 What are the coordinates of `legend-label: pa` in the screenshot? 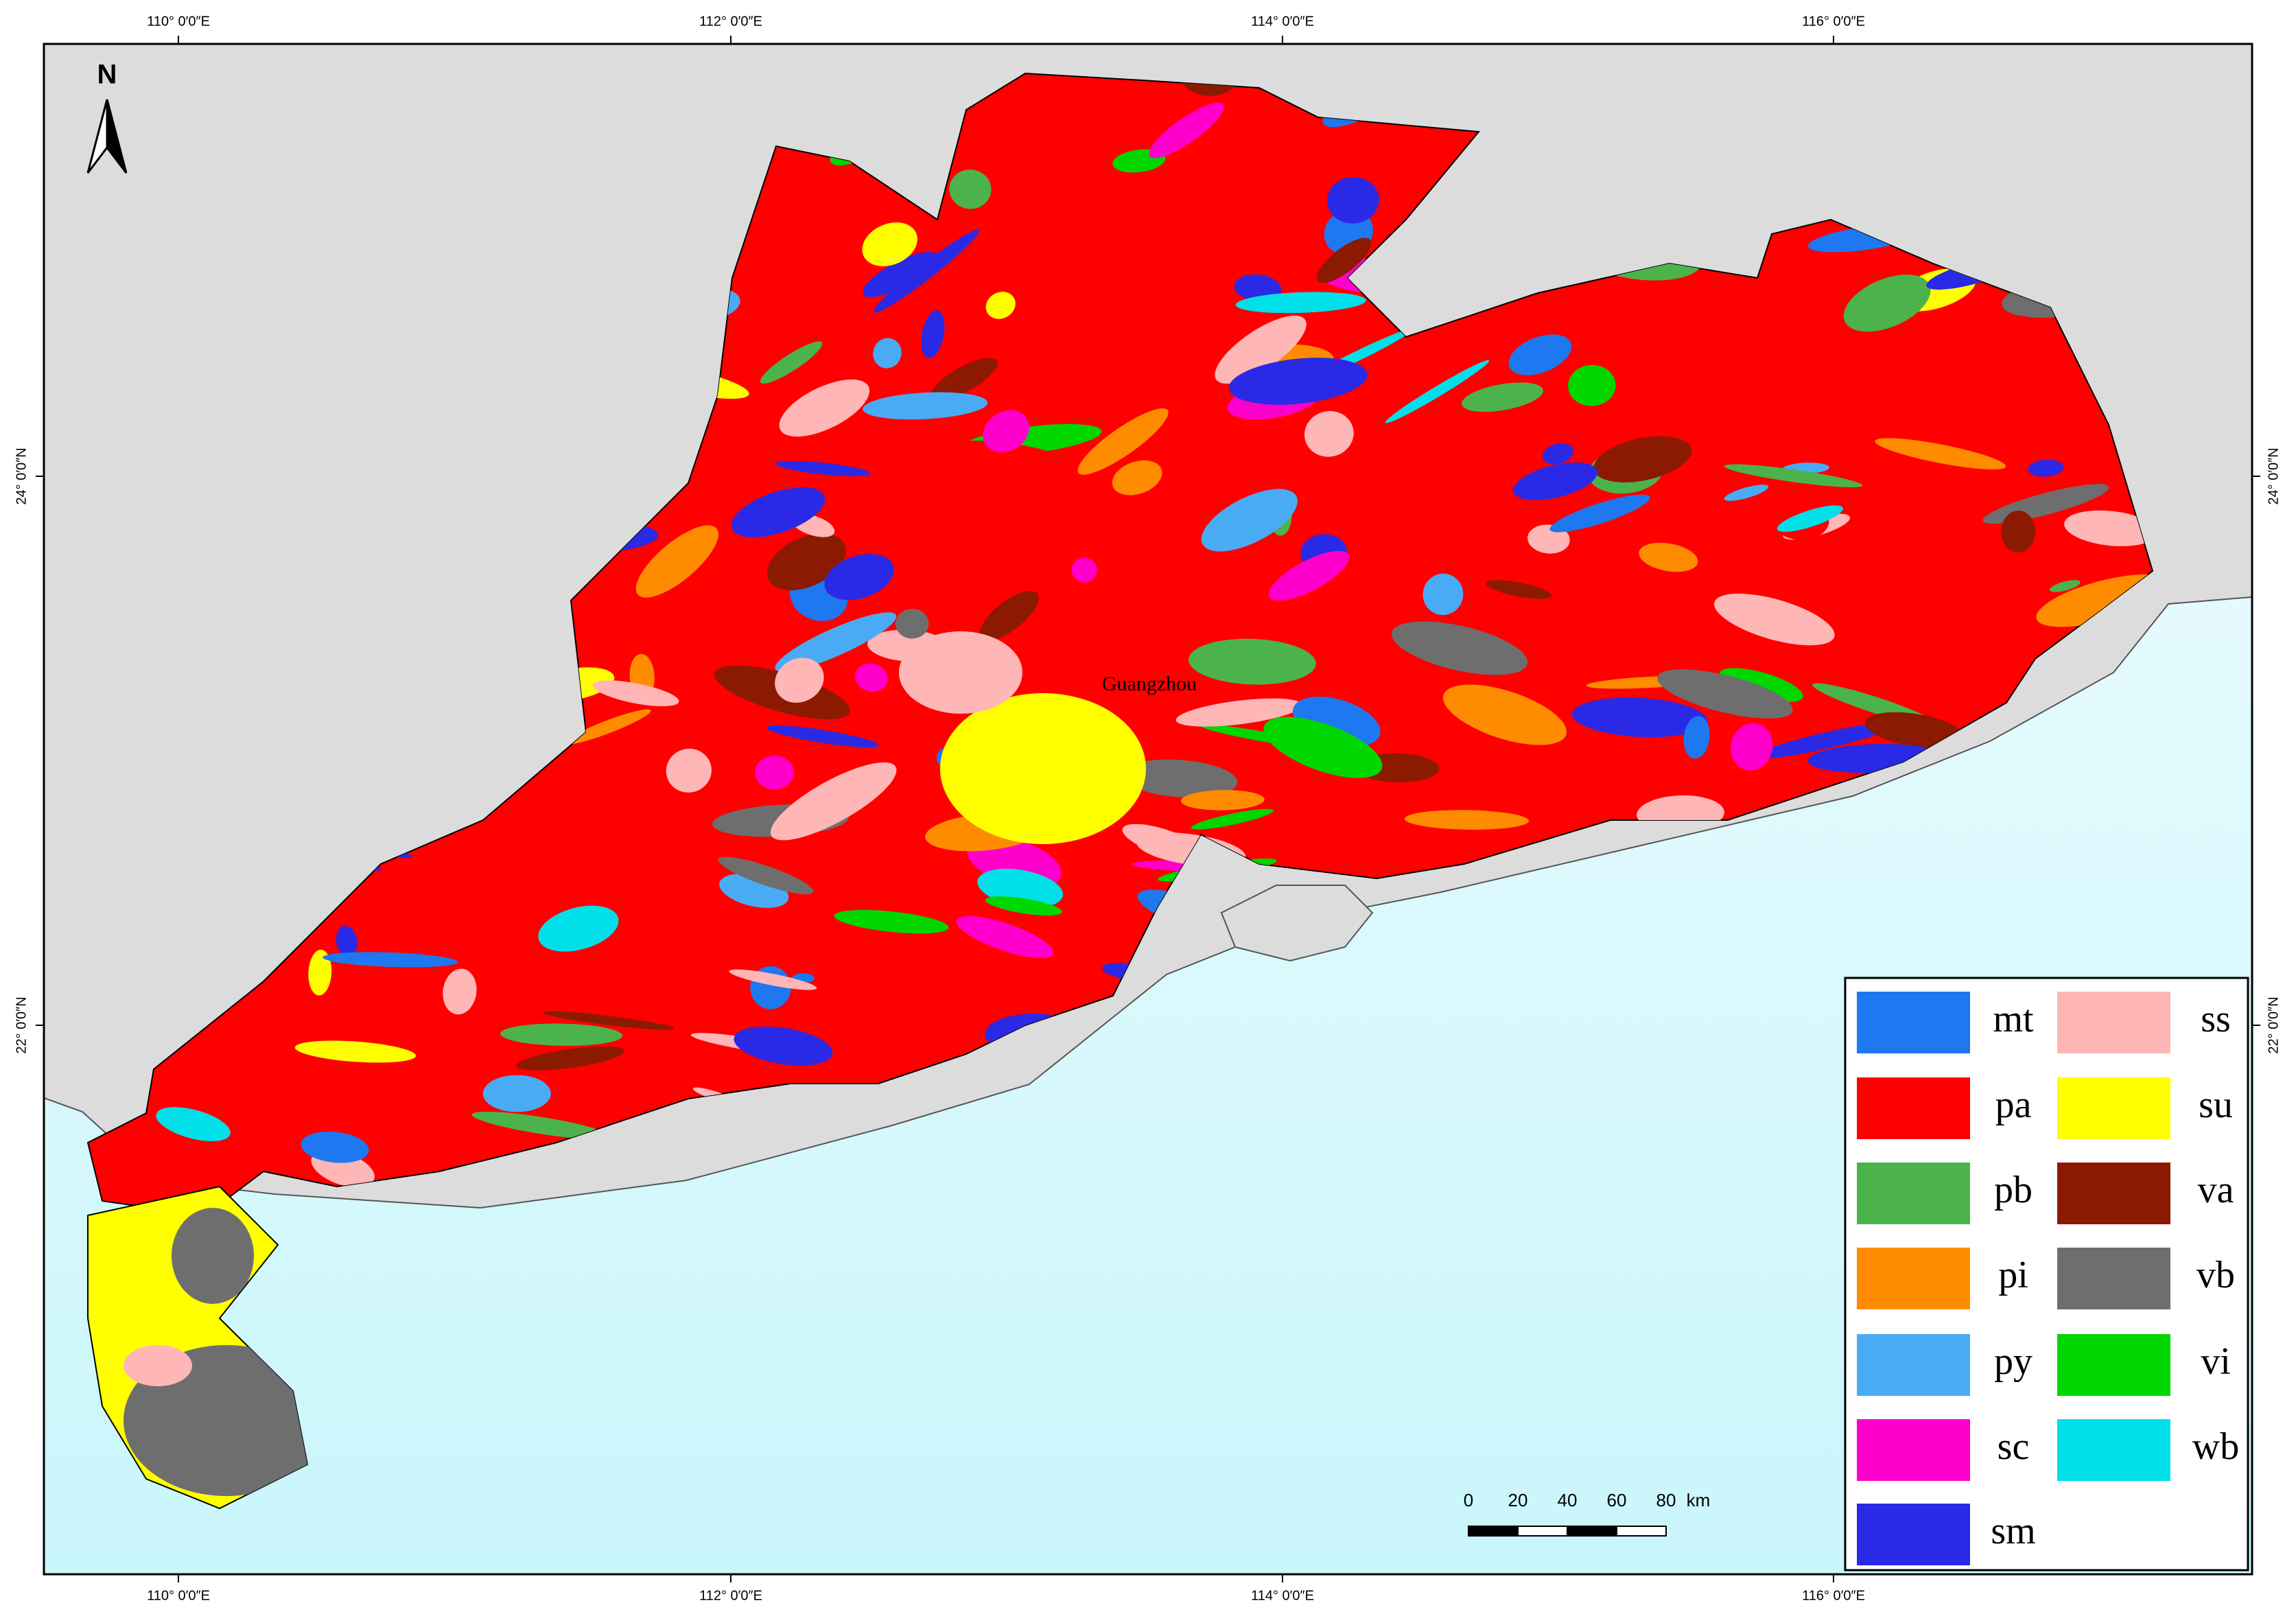 It's located at (2013, 1105).